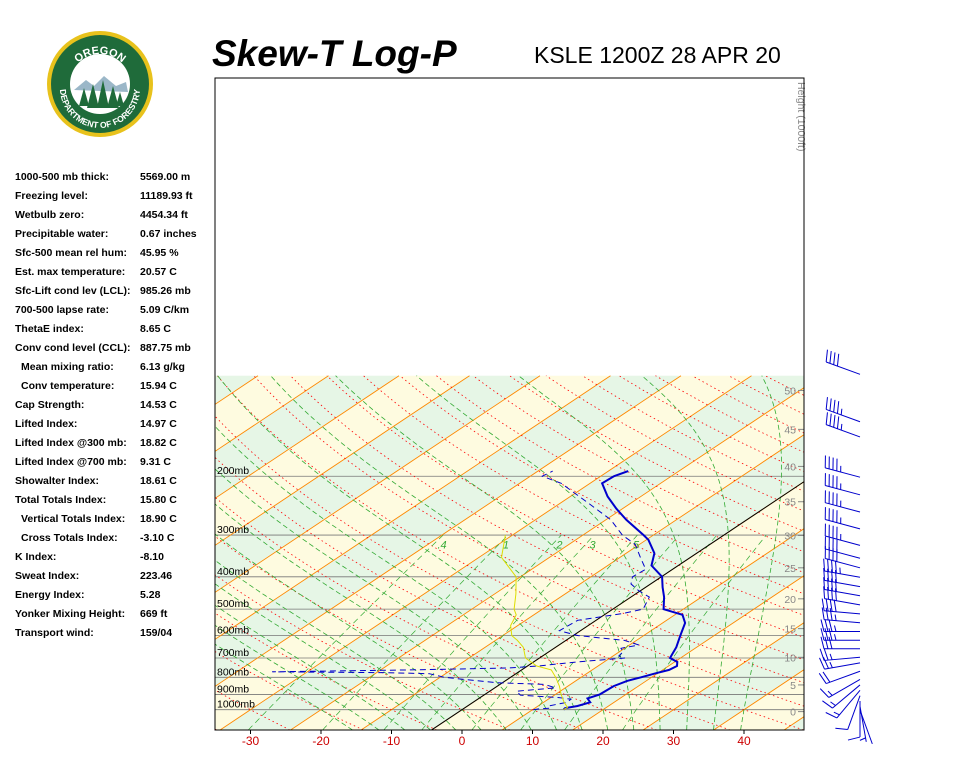 This screenshot has width=960, height=768. I want to click on stat-label: Precipitable water:, so click(62, 234).